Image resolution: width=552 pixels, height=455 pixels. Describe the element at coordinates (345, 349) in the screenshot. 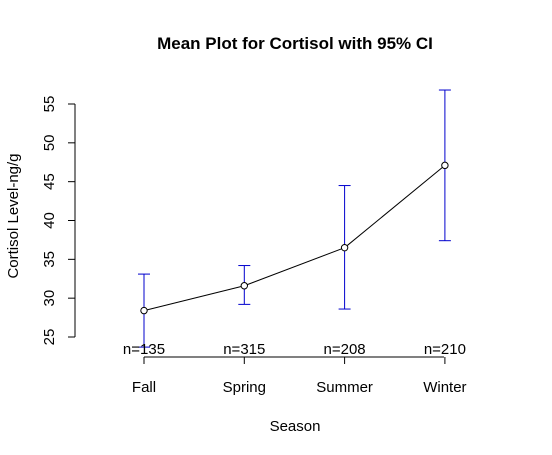

I see `sample-size-label: n=208` at that location.